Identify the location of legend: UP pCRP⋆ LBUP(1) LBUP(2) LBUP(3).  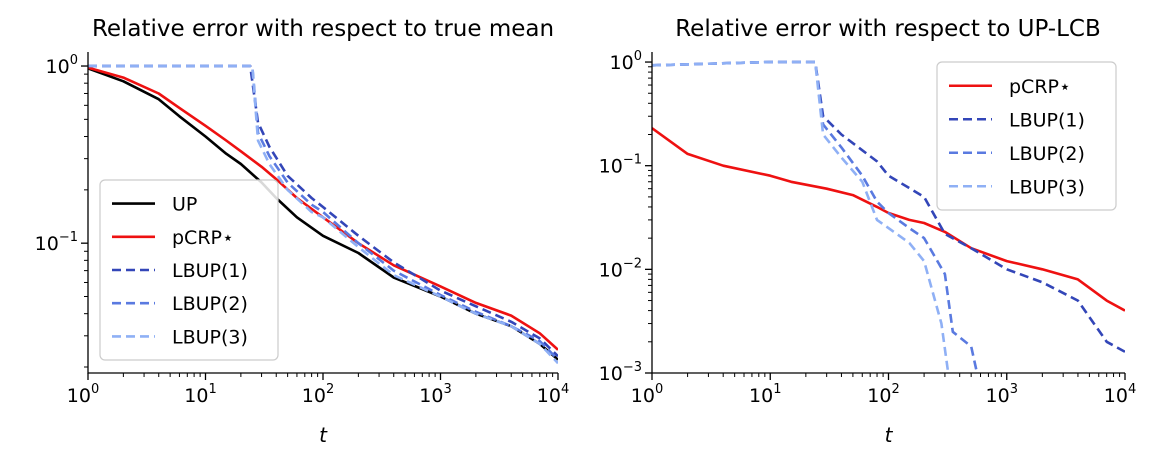
(189, 270).